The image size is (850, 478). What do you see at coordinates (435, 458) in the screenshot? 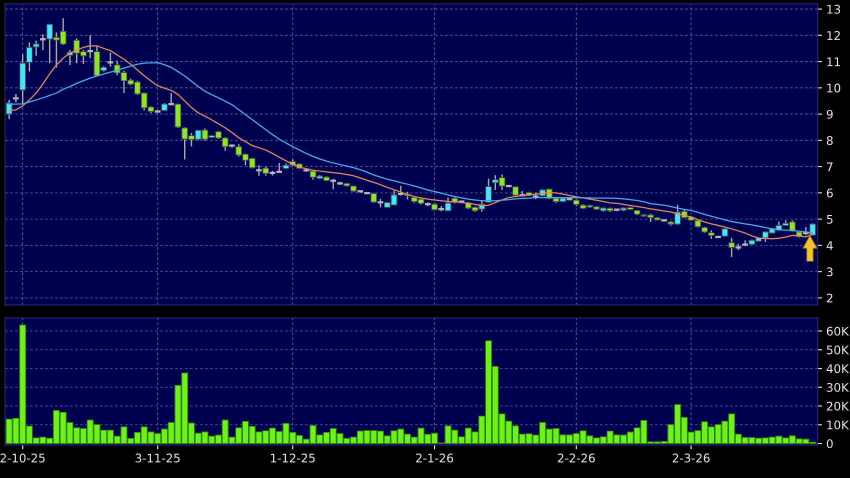
I see `x-tick-label: 2-1-26` at bounding box center [435, 458].